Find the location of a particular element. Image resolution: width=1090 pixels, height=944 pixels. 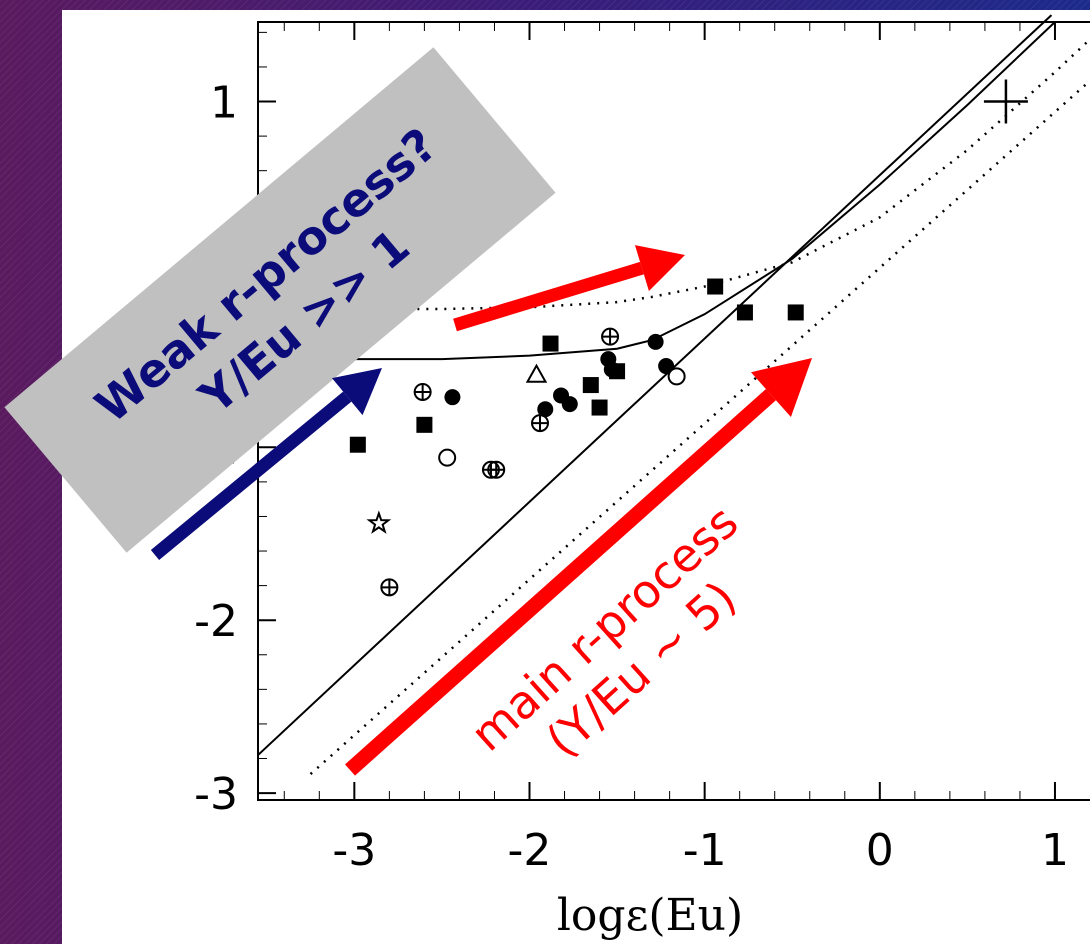

y-tick-label: 1 is located at coordinates (224, 103).